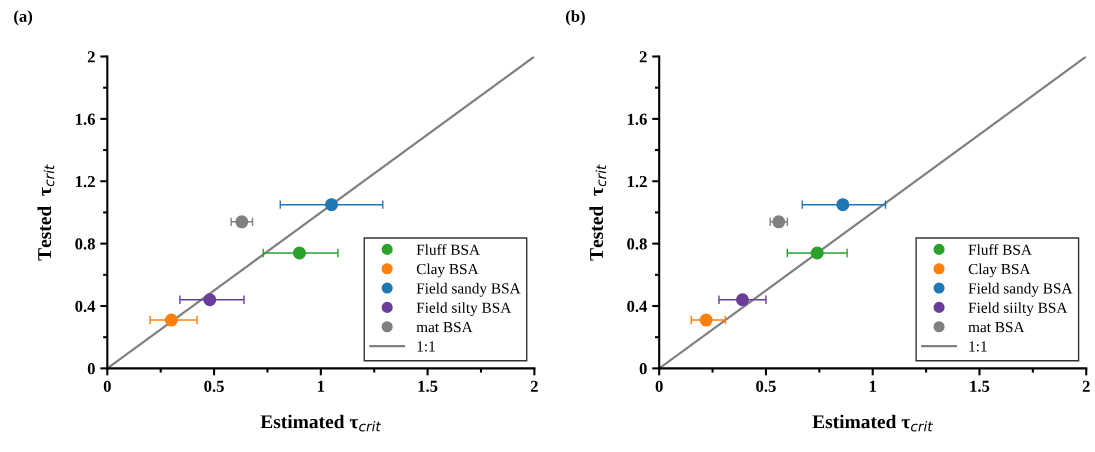 The image size is (1095, 452). I want to click on legend-label: Field silty BSA, so click(464, 309).